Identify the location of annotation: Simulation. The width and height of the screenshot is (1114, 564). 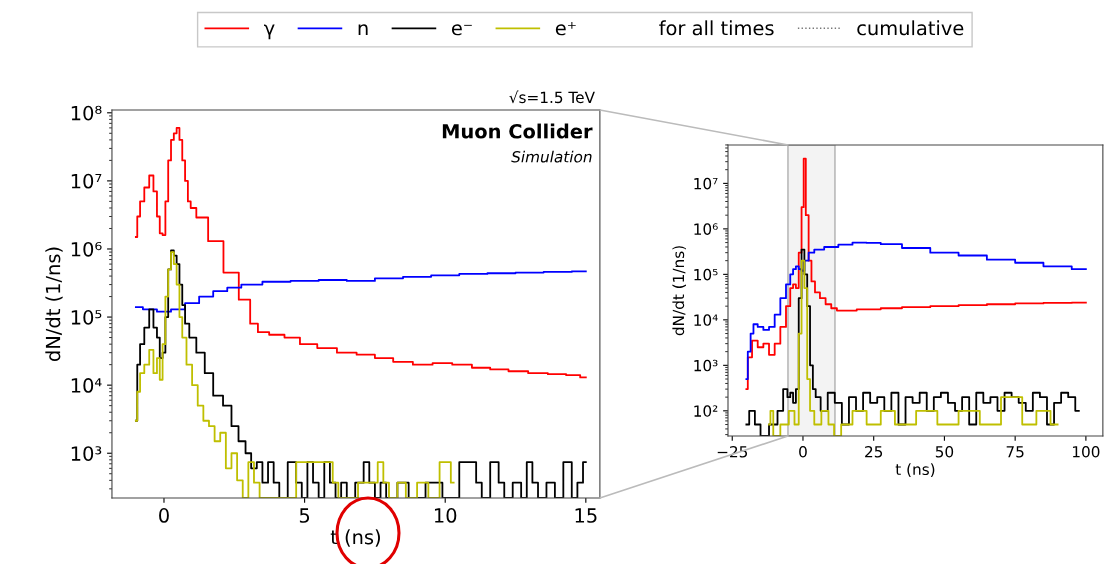
(551, 156).